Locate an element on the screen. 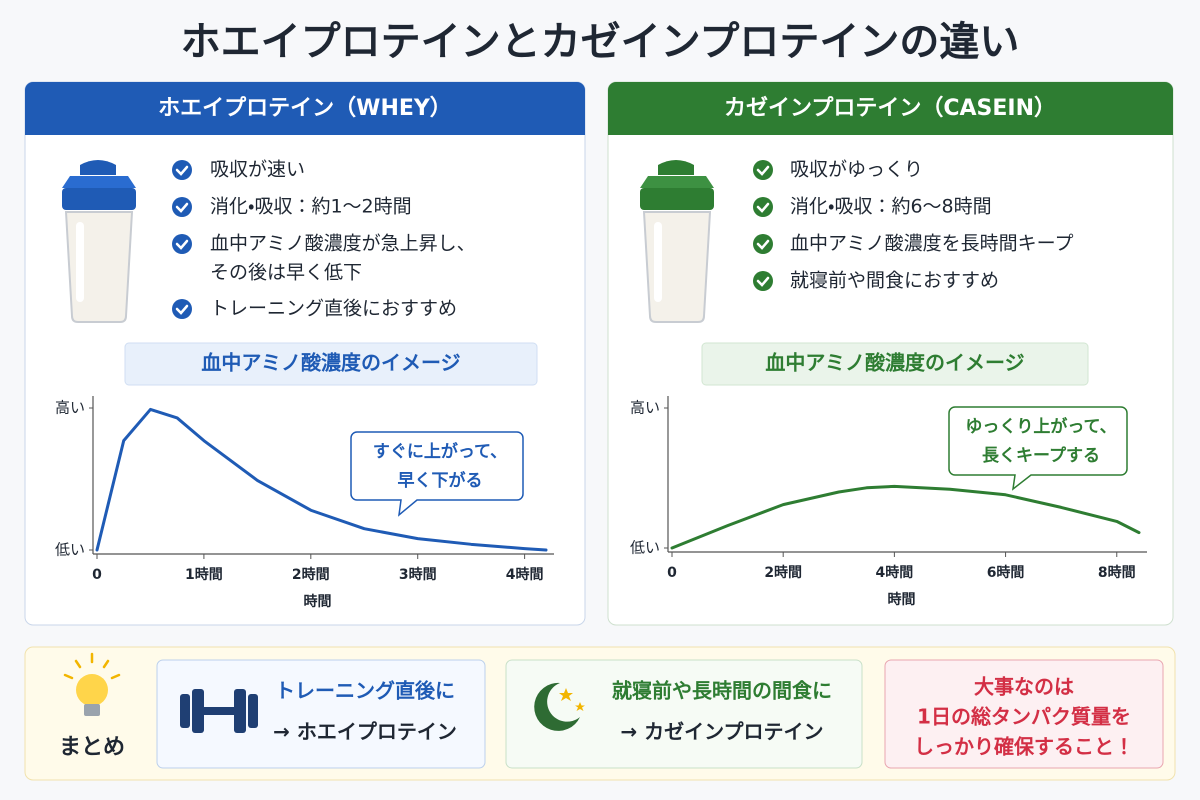 Image resolution: width=1200 pixels, height=800 pixels. summary-item-title: トレーニング直後に is located at coordinates (365, 691).